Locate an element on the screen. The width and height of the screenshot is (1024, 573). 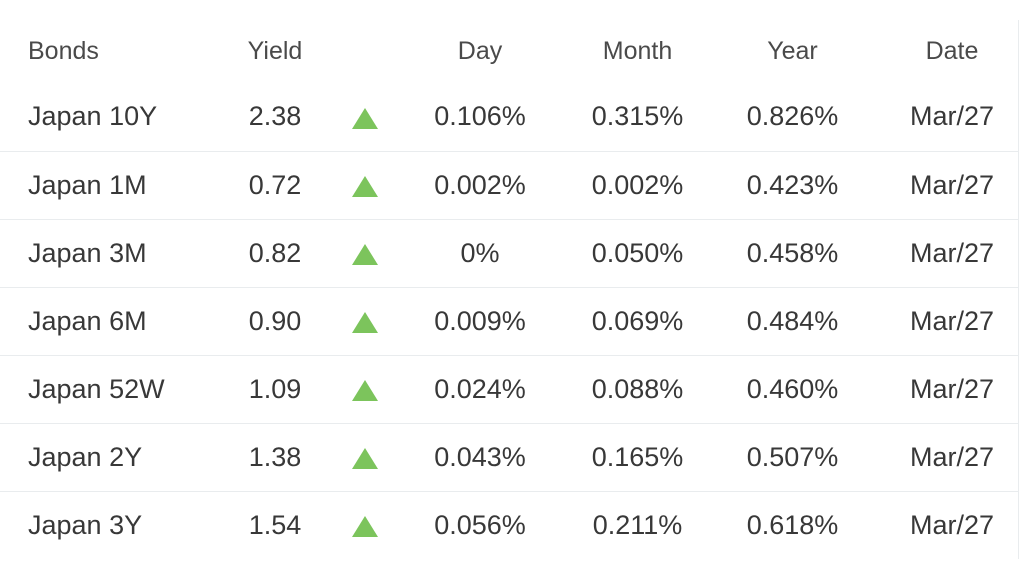
year-change-value: 0.458% is located at coordinates (792, 253).